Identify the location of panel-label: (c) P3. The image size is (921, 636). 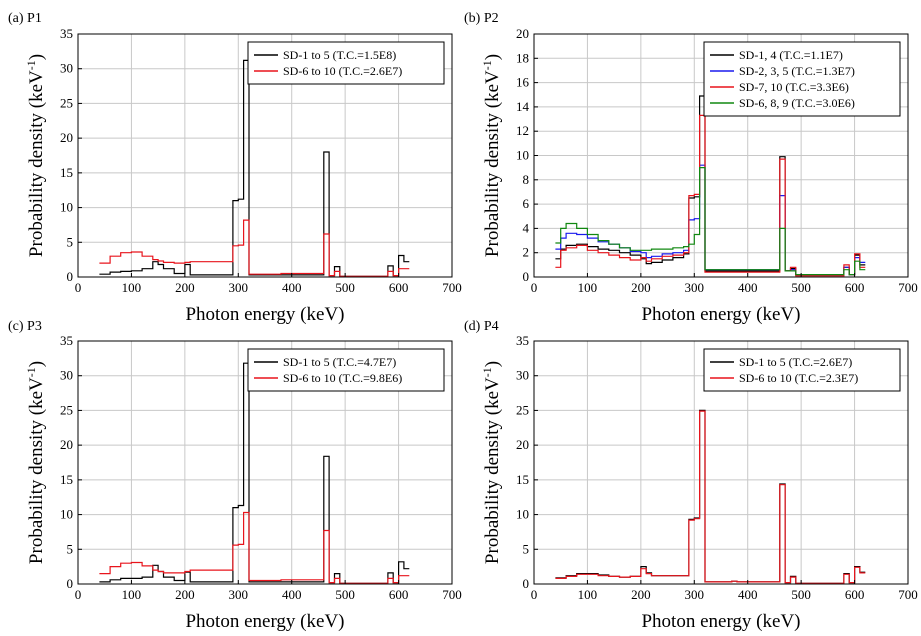
(25, 326).